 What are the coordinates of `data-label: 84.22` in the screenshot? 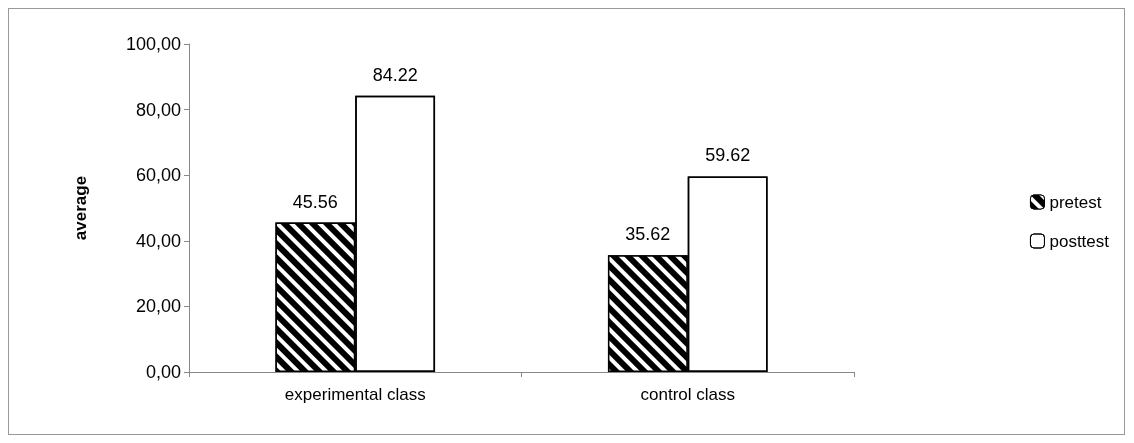 It's located at (395, 74).